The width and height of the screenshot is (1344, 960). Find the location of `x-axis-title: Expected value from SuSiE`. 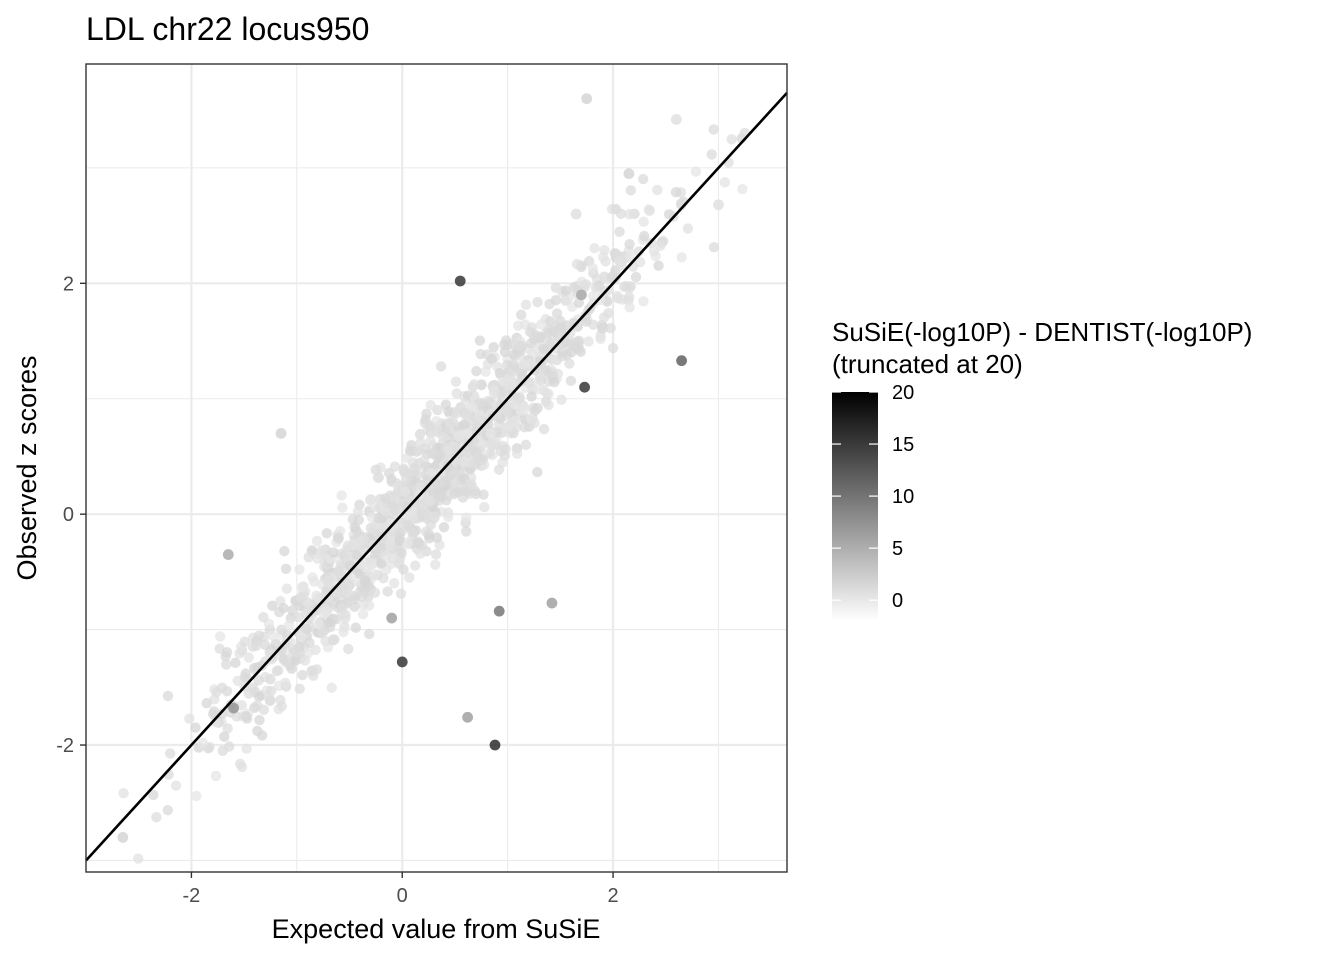

x-axis-title: Expected value from SuSiE is located at coordinates (436, 929).